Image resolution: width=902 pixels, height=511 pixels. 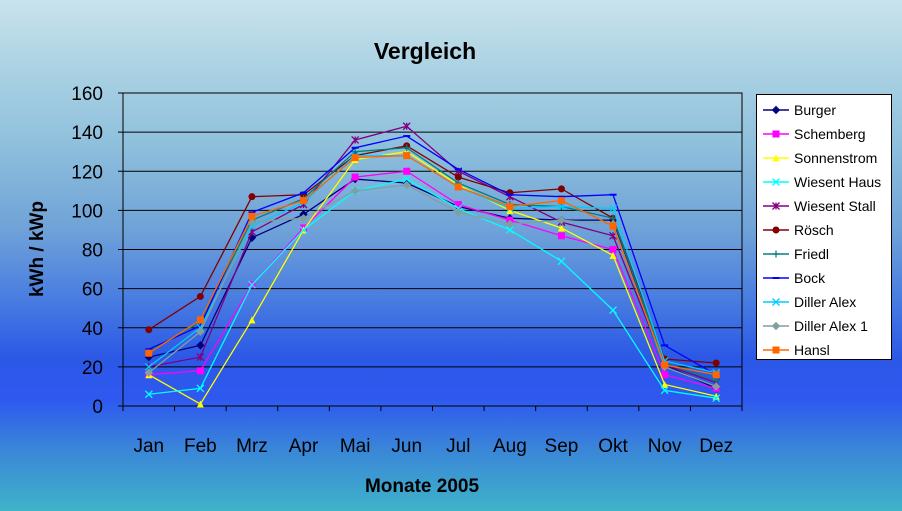 I want to click on y-tick-label: 0, so click(x=97, y=407).